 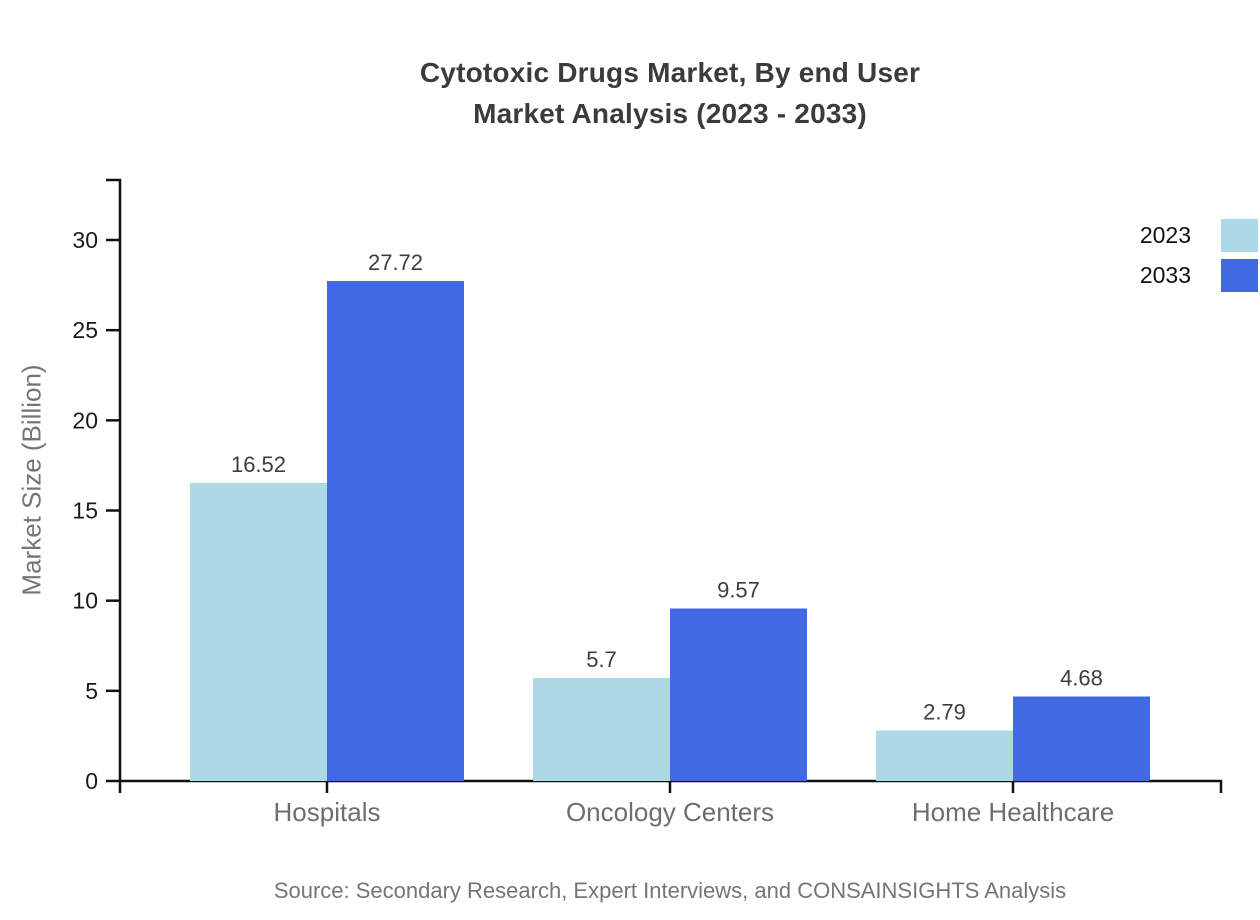 What do you see at coordinates (944, 755) in the screenshot?
I see `bar-2023-home-healthcare` at bounding box center [944, 755].